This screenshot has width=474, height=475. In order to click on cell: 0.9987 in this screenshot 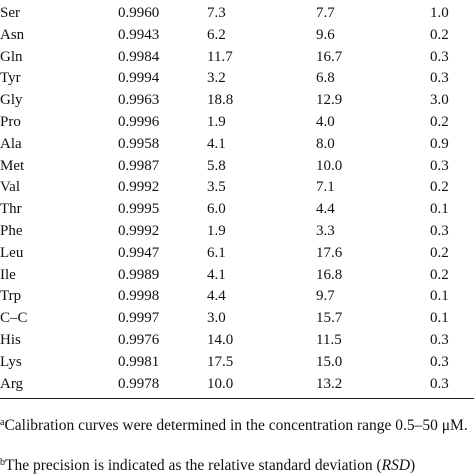, I will do `click(139, 165)`.